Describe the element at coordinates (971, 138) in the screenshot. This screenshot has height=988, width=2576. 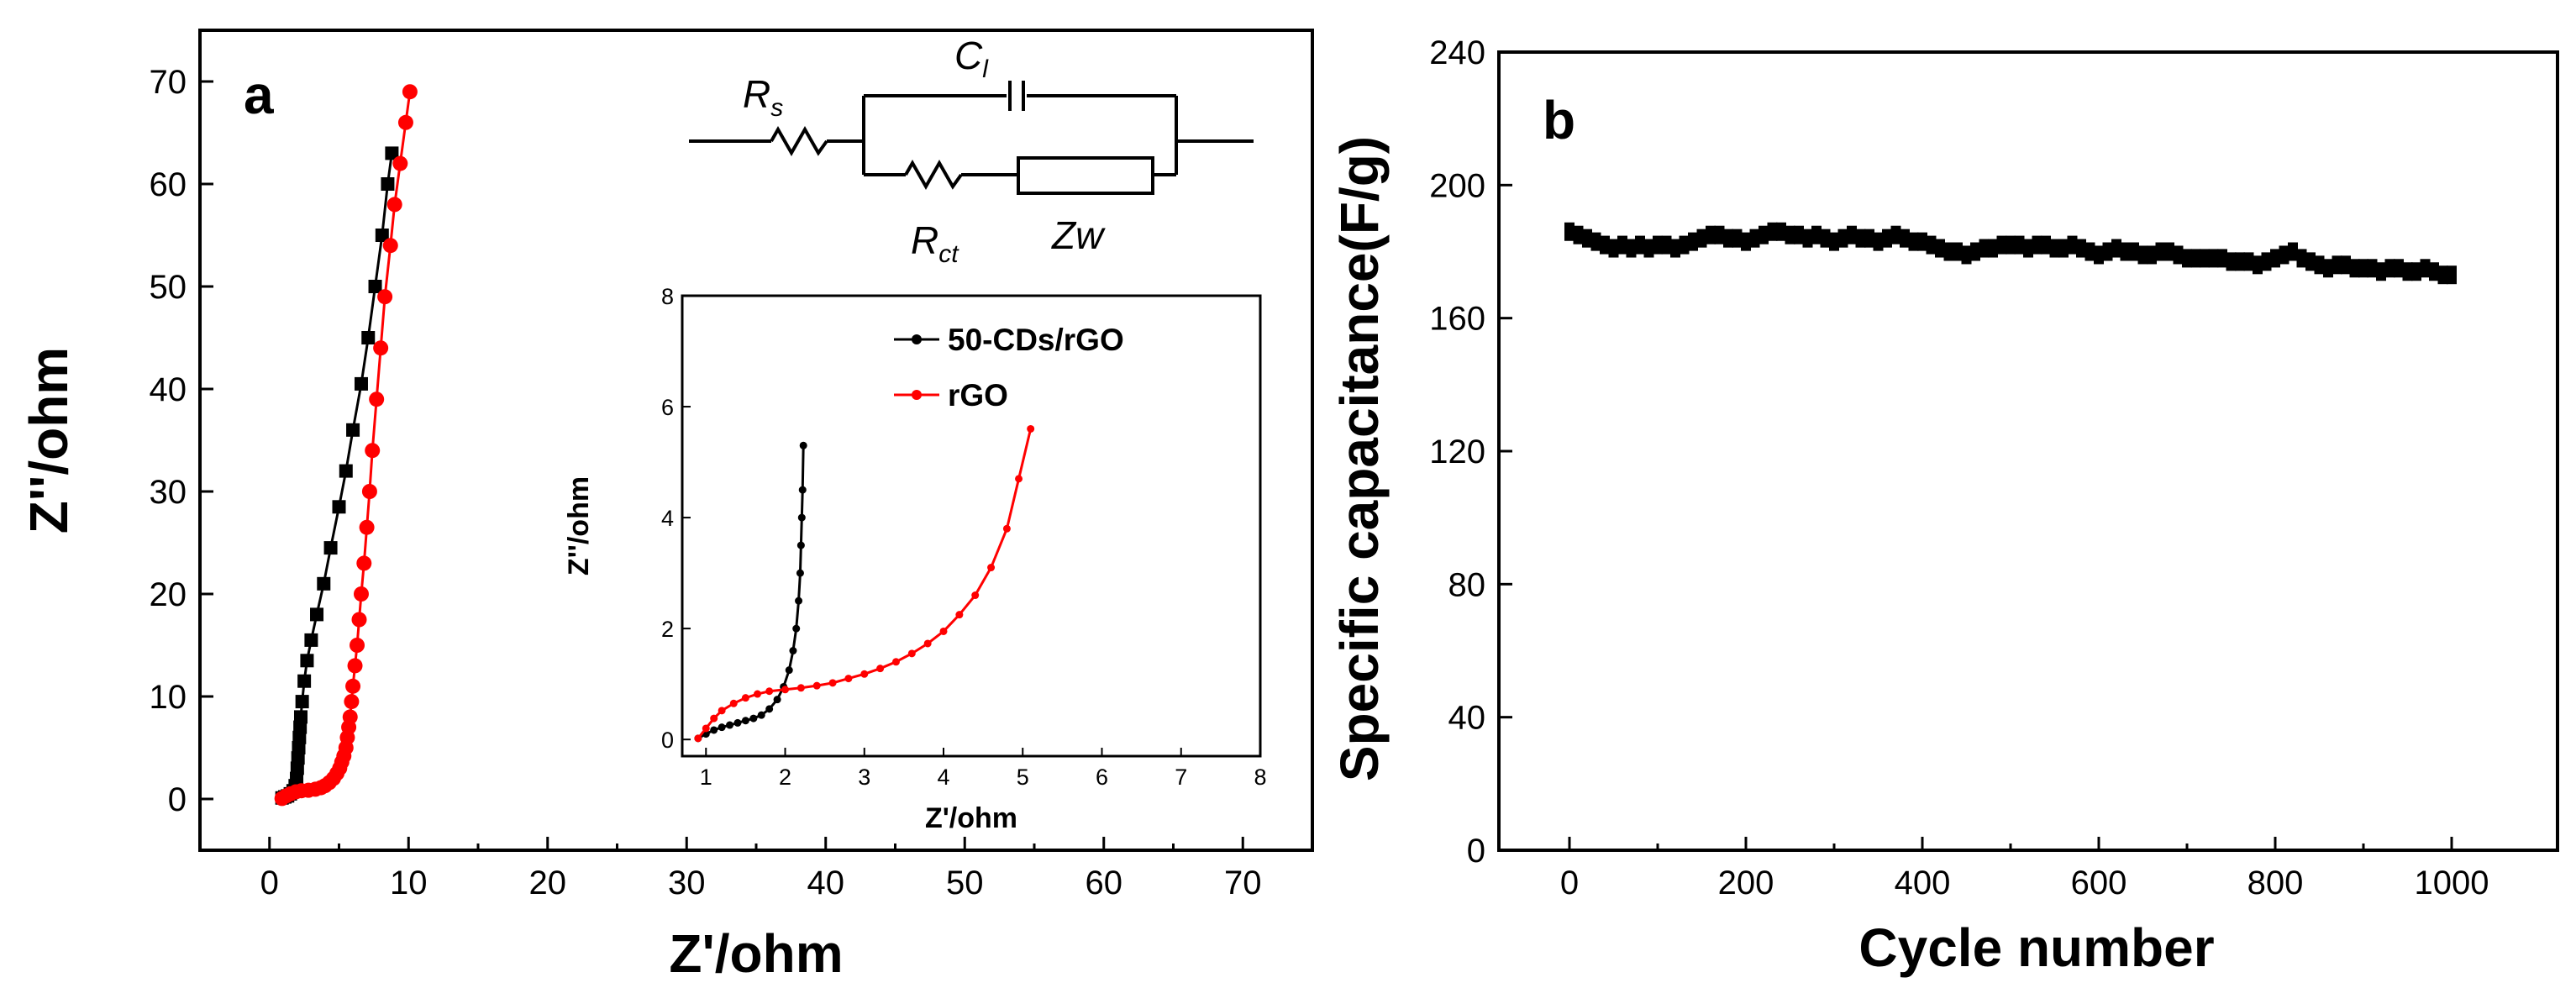
I see `equivalent-circuit-diagram` at that location.